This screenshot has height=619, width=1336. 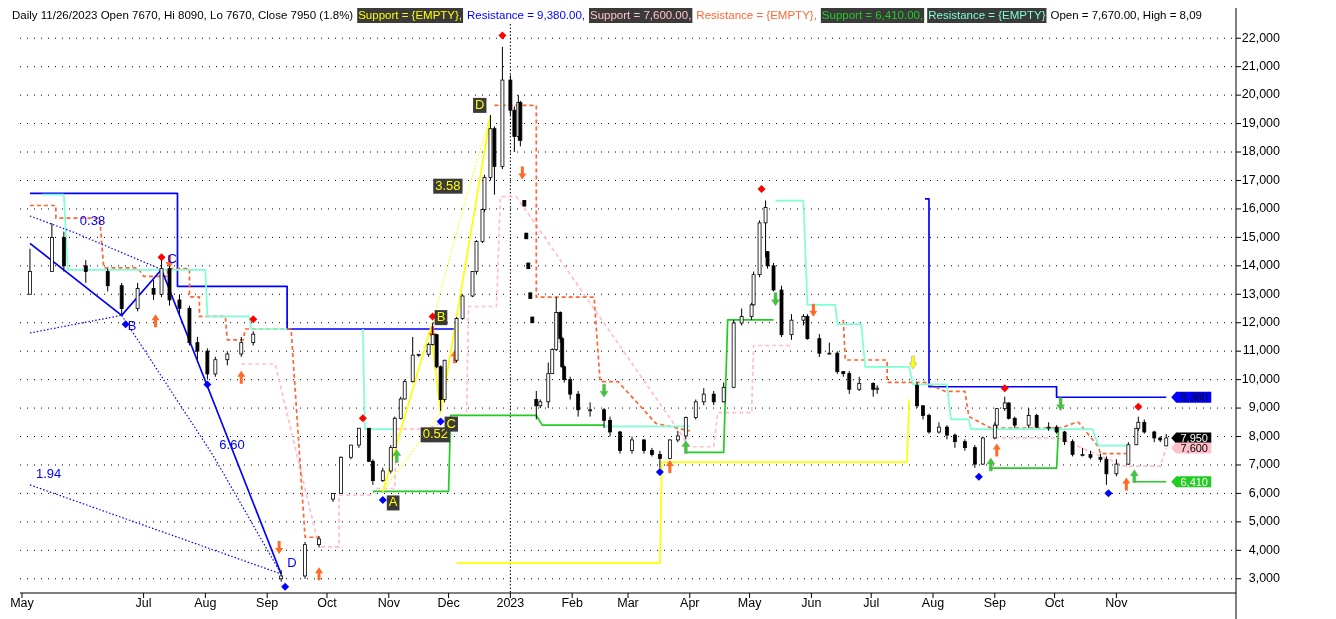 What do you see at coordinates (1264, 464) in the screenshot?
I see `y-tick-label: 7,000` at bounding box center [1264, 464].